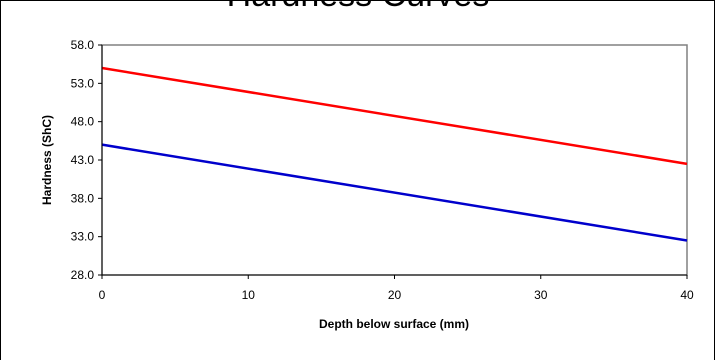 This screenshot has width=716, height=361. Describe the element at coordinates (394, 324) in the screenshot. I see `x-axis-label: Depth below surface (mm)` at that location.